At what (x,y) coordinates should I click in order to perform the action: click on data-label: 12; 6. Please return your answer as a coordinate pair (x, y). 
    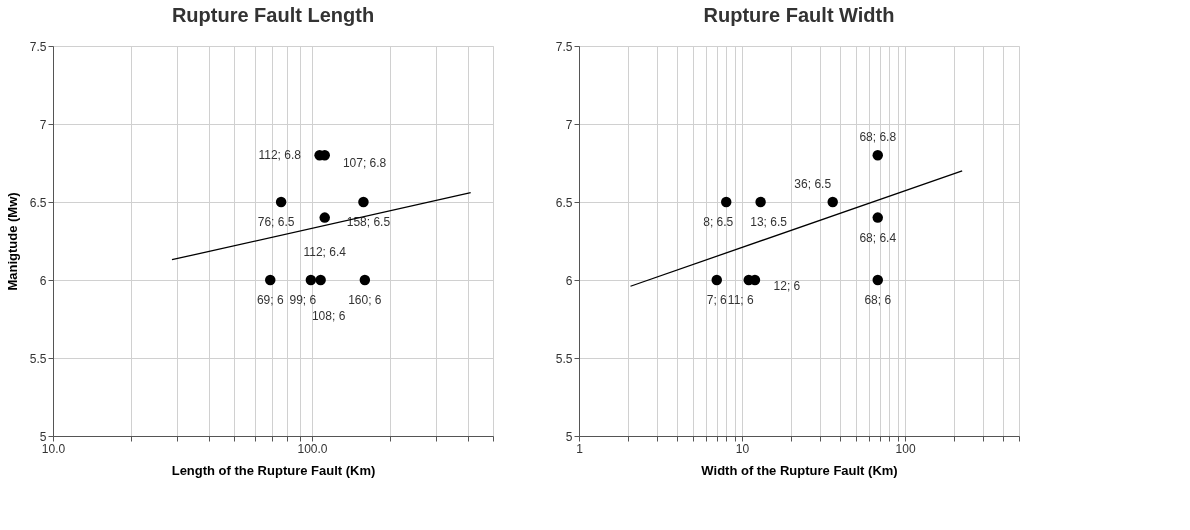
    Looking at the image, I should click on (787, 286).